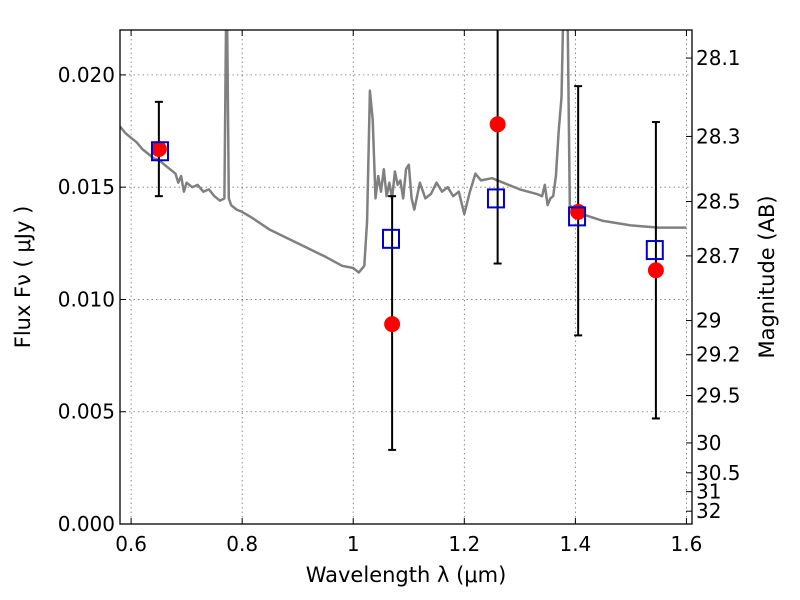 This screenshot has height=600, width=800. Describe the element at coordinates (718, 136) in the screenshot. I see `mag-tick-label: 28.3` at that location.